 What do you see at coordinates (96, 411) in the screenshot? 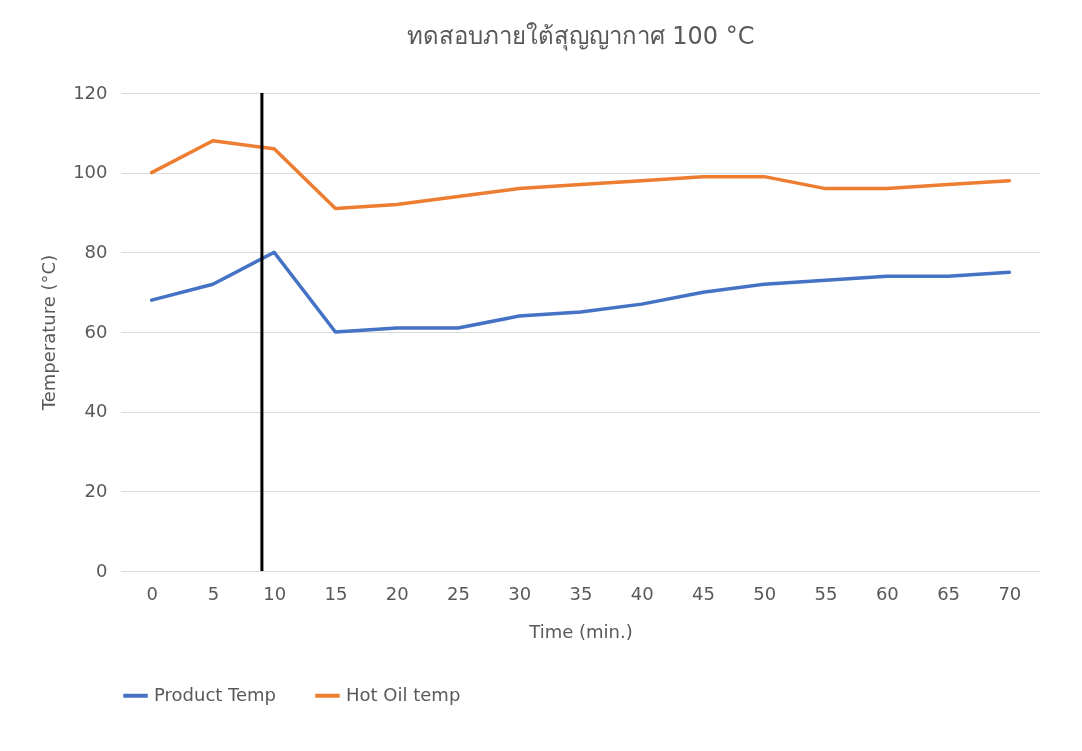
I see `y-tick-label: 40` at bounding box center [96, 411].